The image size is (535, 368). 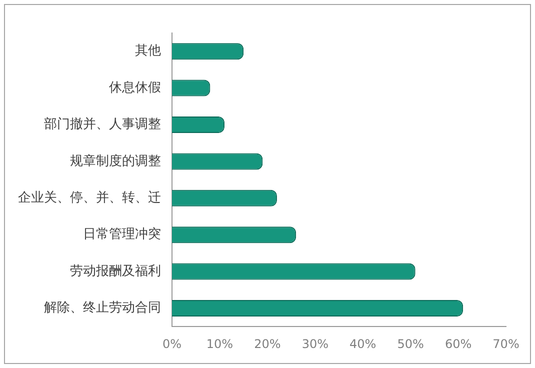 I want to click on x-tick-label: 10%, so click(x=220, y=343).